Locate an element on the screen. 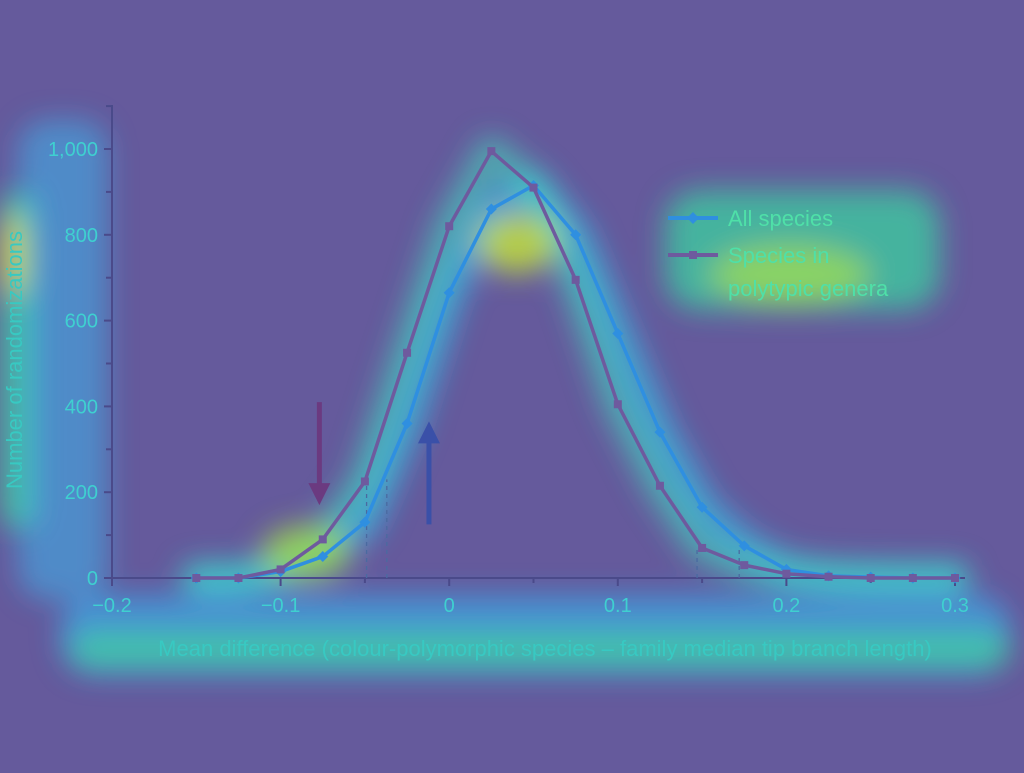 This screenshot has width=1024, height=773. glow-peak is located at coordinates (516, 243).